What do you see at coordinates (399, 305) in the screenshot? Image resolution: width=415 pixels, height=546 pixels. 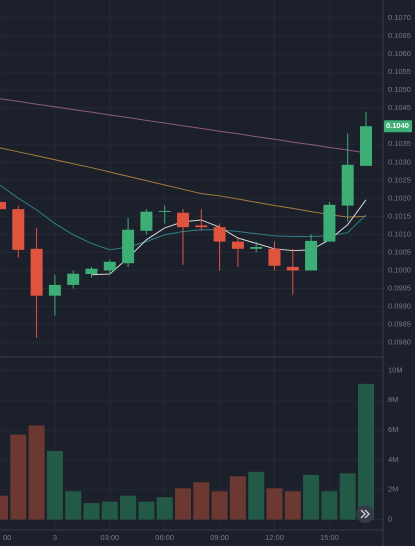 I see `y-tick-label: 0.0990` at bounding box center [399, 305].